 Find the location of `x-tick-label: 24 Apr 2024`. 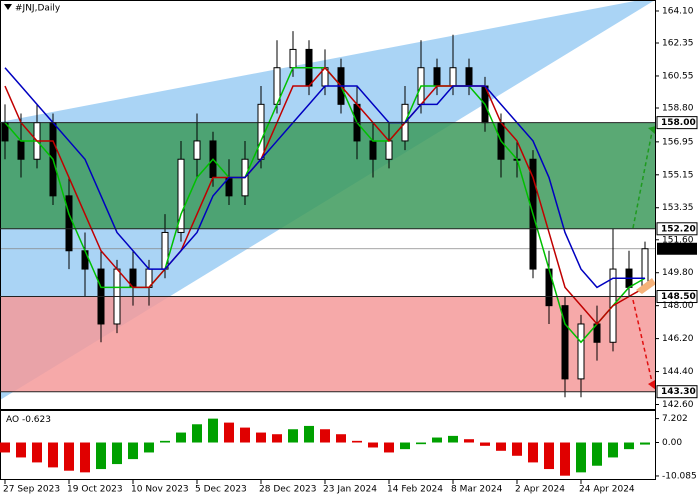

x-tick-label: 24 Apr 2024 is located at coordinates (607, 490).